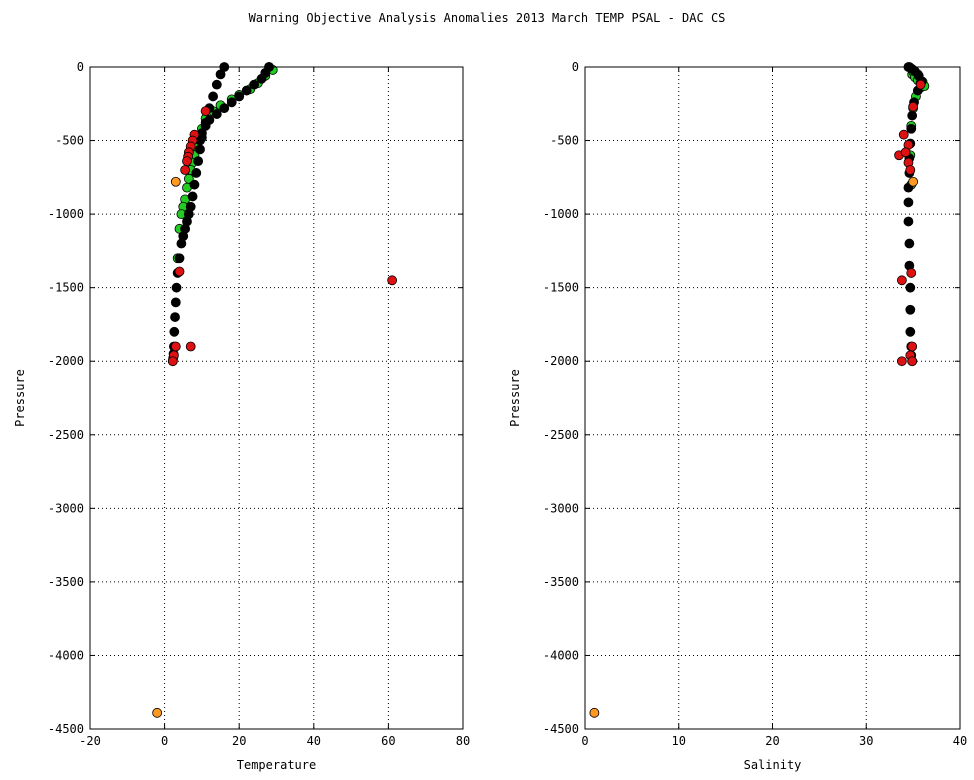 The image size is (974, 780). Describe the element at coordinates (561, 214) in the screenshot. I see `salinity-y-tick-label: -1000` at that location.